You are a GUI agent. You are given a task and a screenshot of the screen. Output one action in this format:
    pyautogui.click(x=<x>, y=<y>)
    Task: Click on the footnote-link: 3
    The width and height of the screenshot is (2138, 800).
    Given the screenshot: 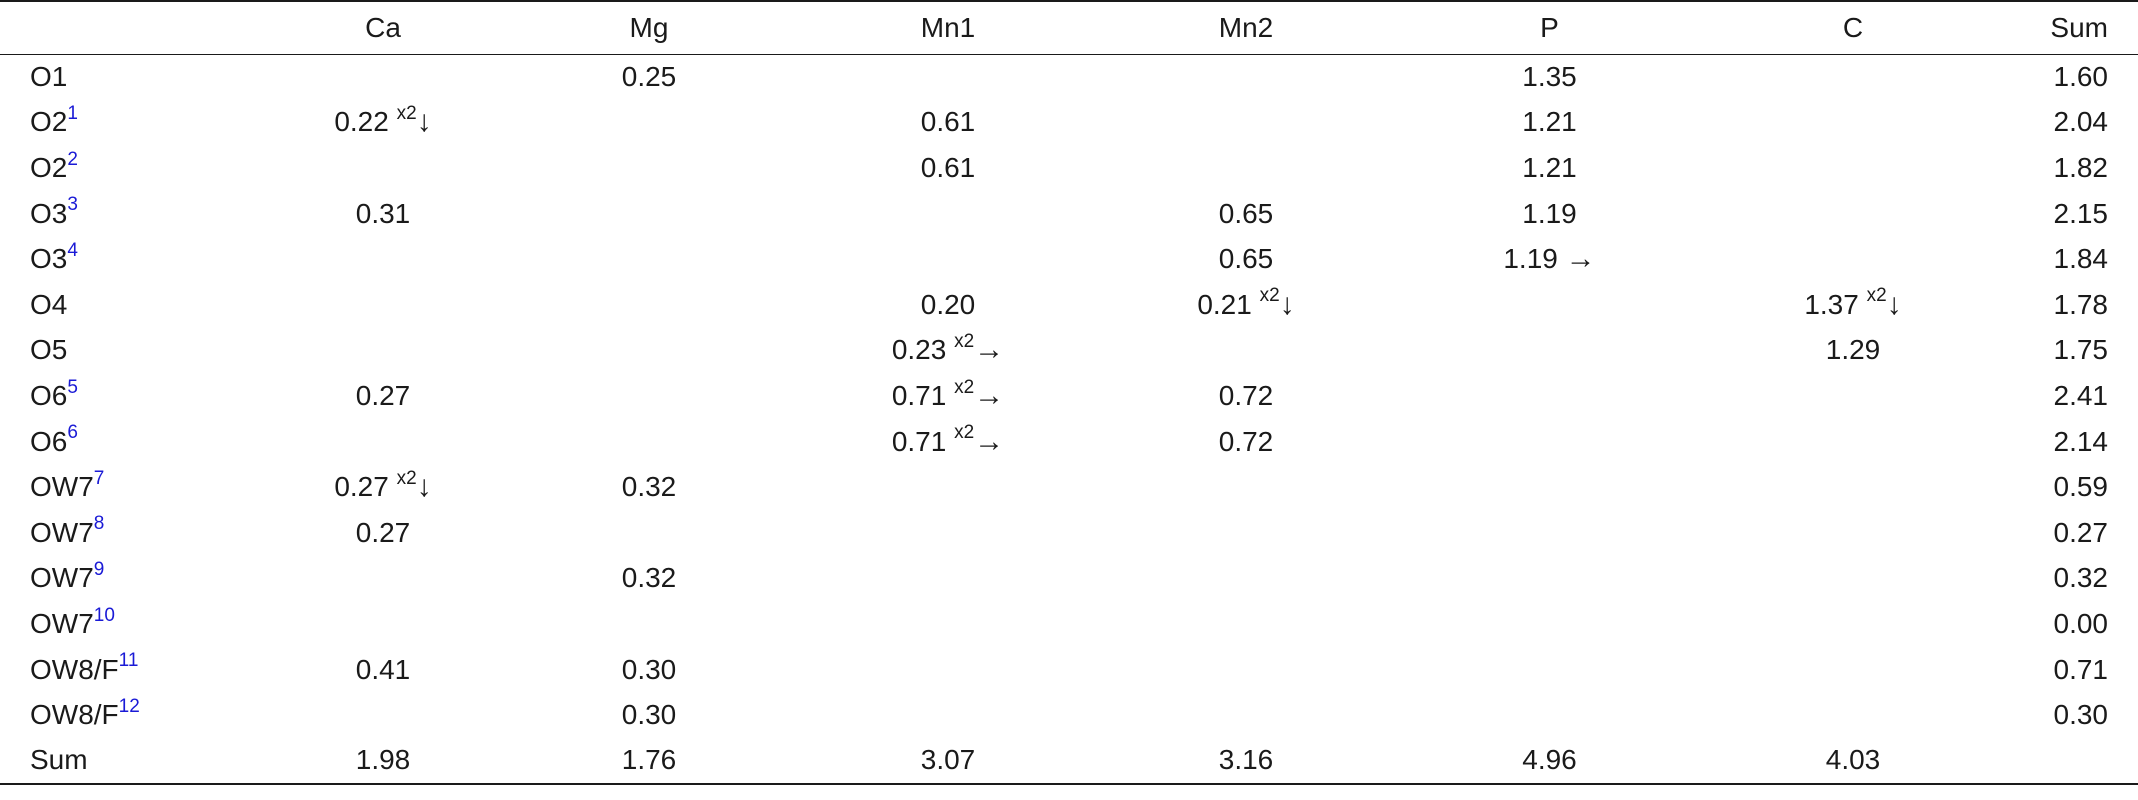 What is the action you would take?
    pyautogui.click(x=72, y=205)
    